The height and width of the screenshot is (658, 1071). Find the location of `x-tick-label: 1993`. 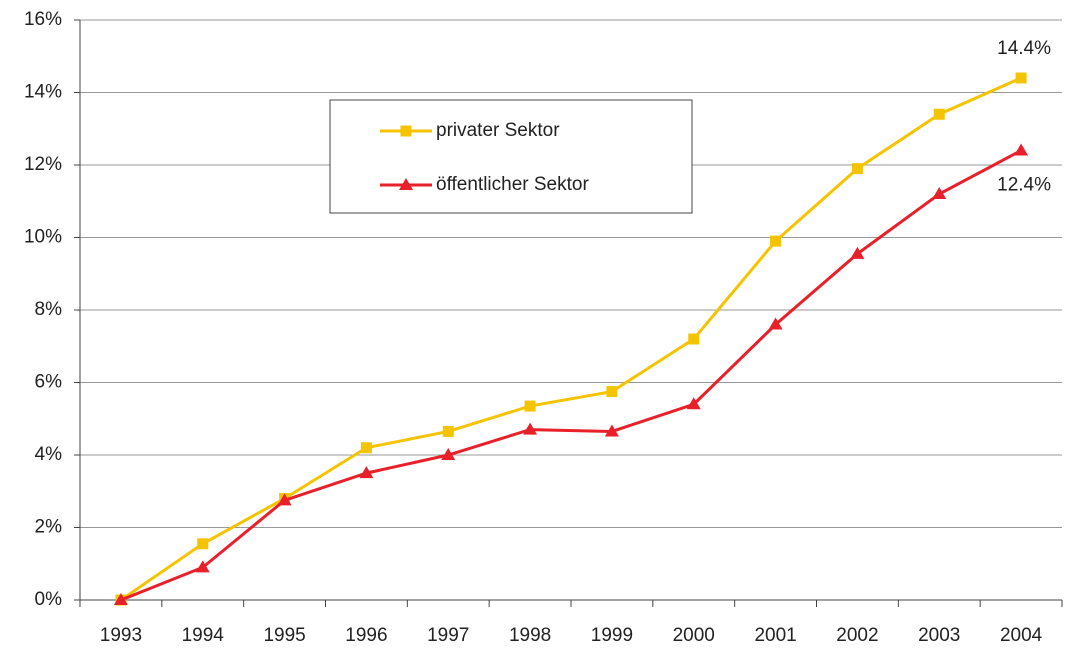

x-tick-label: 1993 is located at coordinates (121, 635).